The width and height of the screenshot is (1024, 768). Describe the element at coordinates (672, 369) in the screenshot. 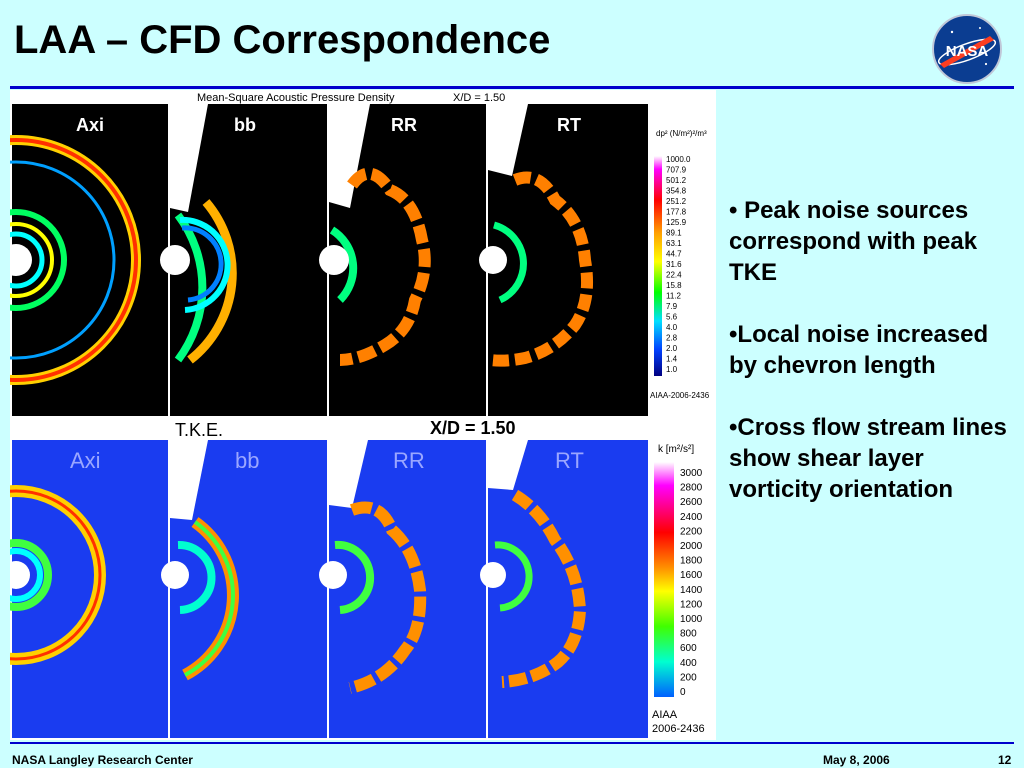

I see `acoustic-colorbar-tick: 1.0` at that location.